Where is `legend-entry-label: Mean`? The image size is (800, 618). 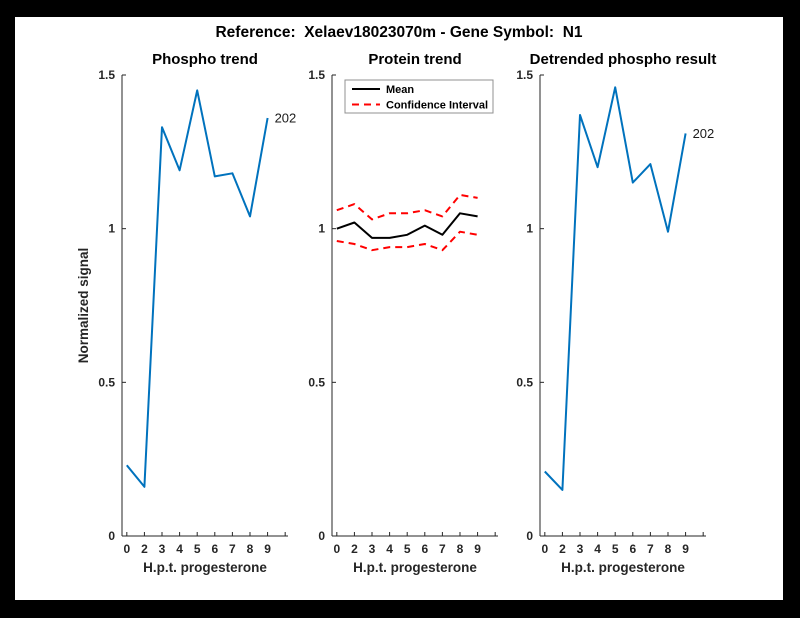 legend-entry-label: Mean is located at coordinates (400, 90).